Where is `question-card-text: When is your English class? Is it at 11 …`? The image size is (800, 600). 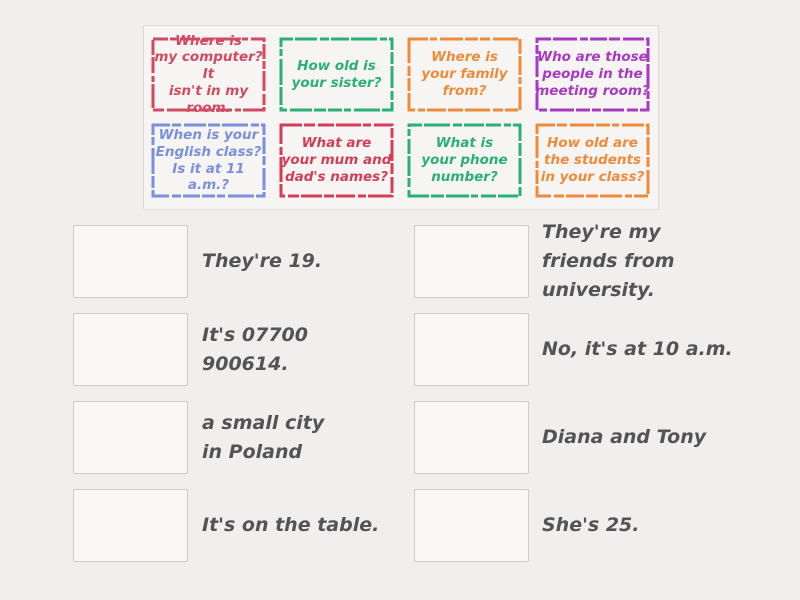 question-card-text: When is your English class? Is it at 11 … is located at coordinates (208, 160).